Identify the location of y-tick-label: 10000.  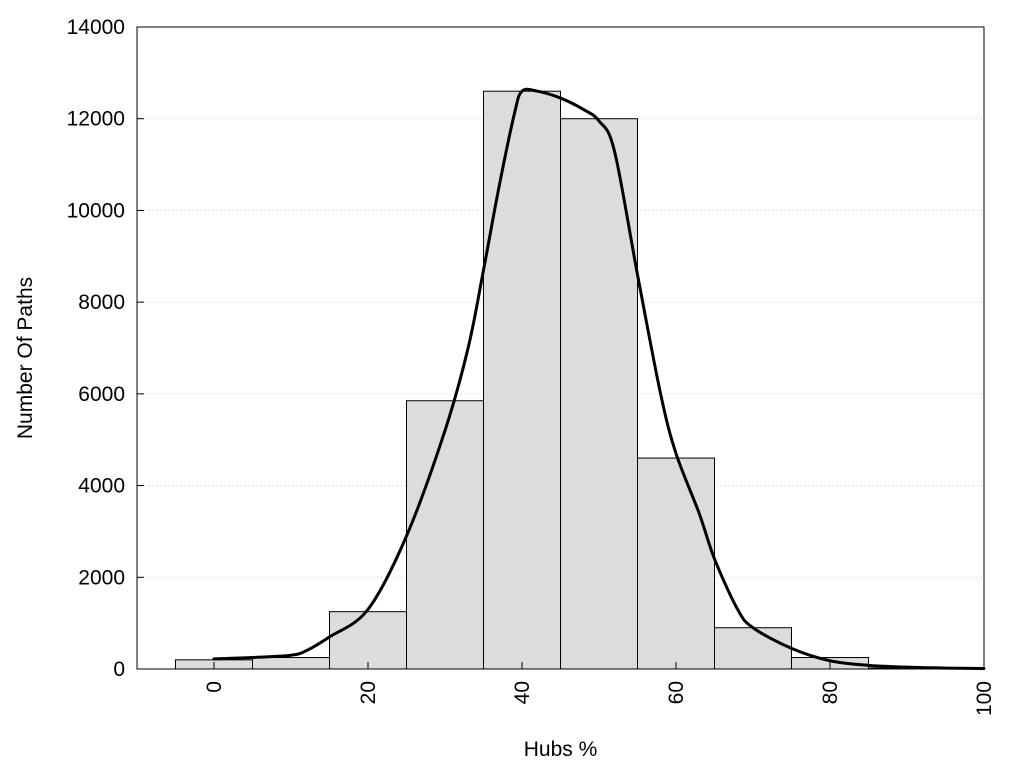
(96, 210).